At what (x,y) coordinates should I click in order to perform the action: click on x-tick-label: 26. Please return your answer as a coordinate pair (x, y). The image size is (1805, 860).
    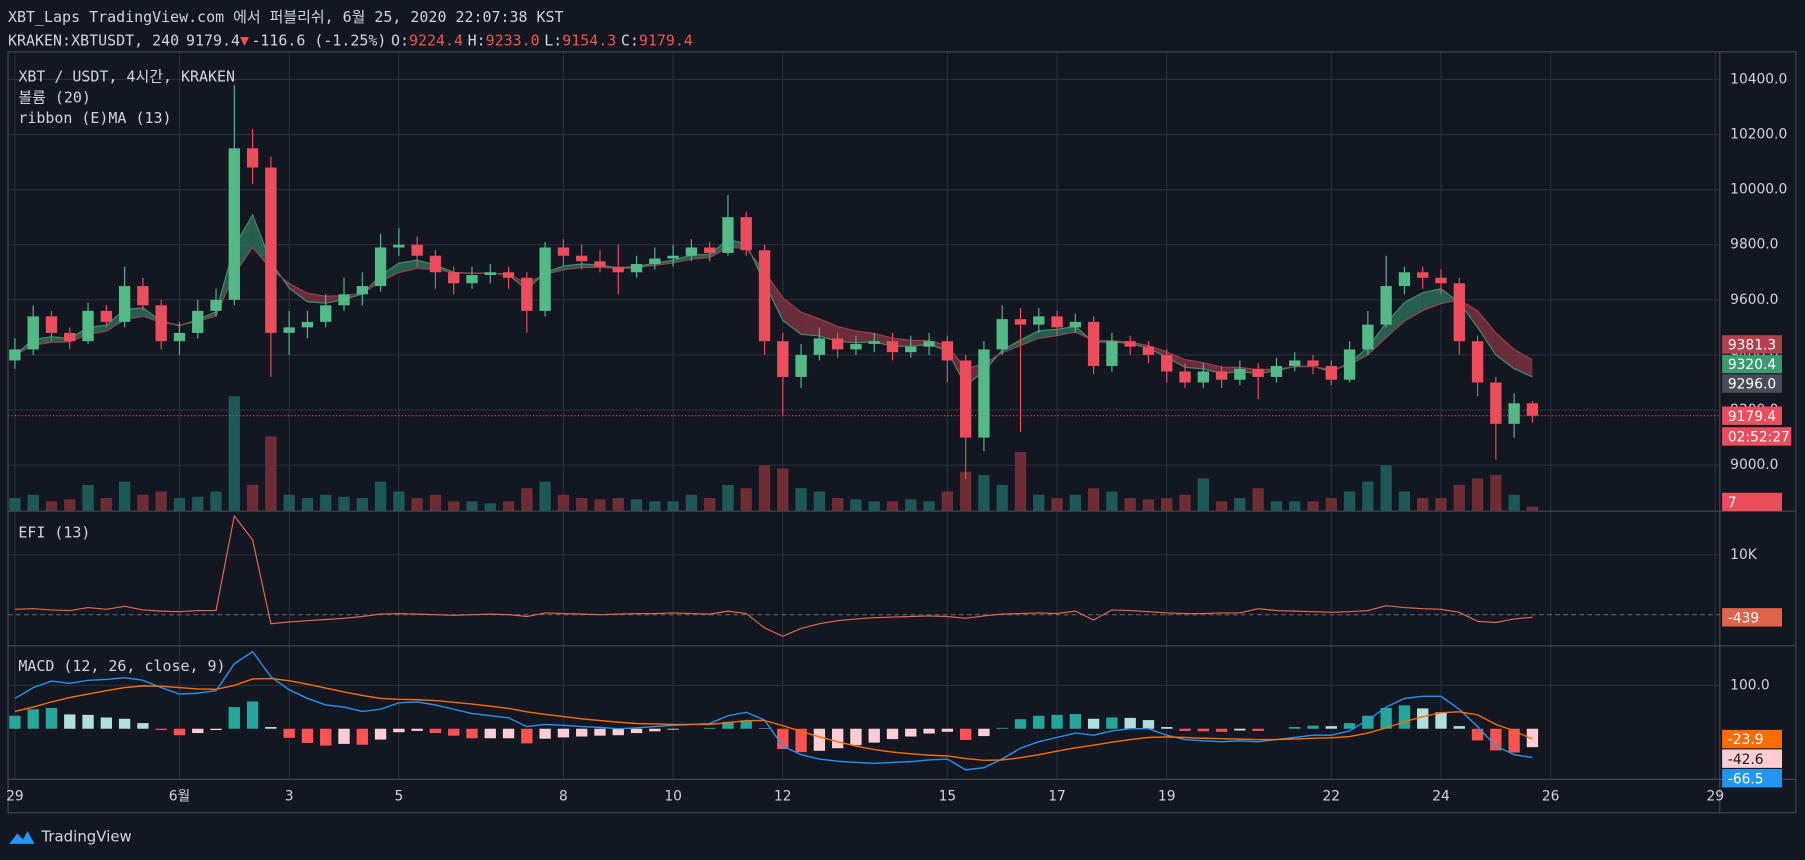
    Looking at the image, I should click on (1551, 797).